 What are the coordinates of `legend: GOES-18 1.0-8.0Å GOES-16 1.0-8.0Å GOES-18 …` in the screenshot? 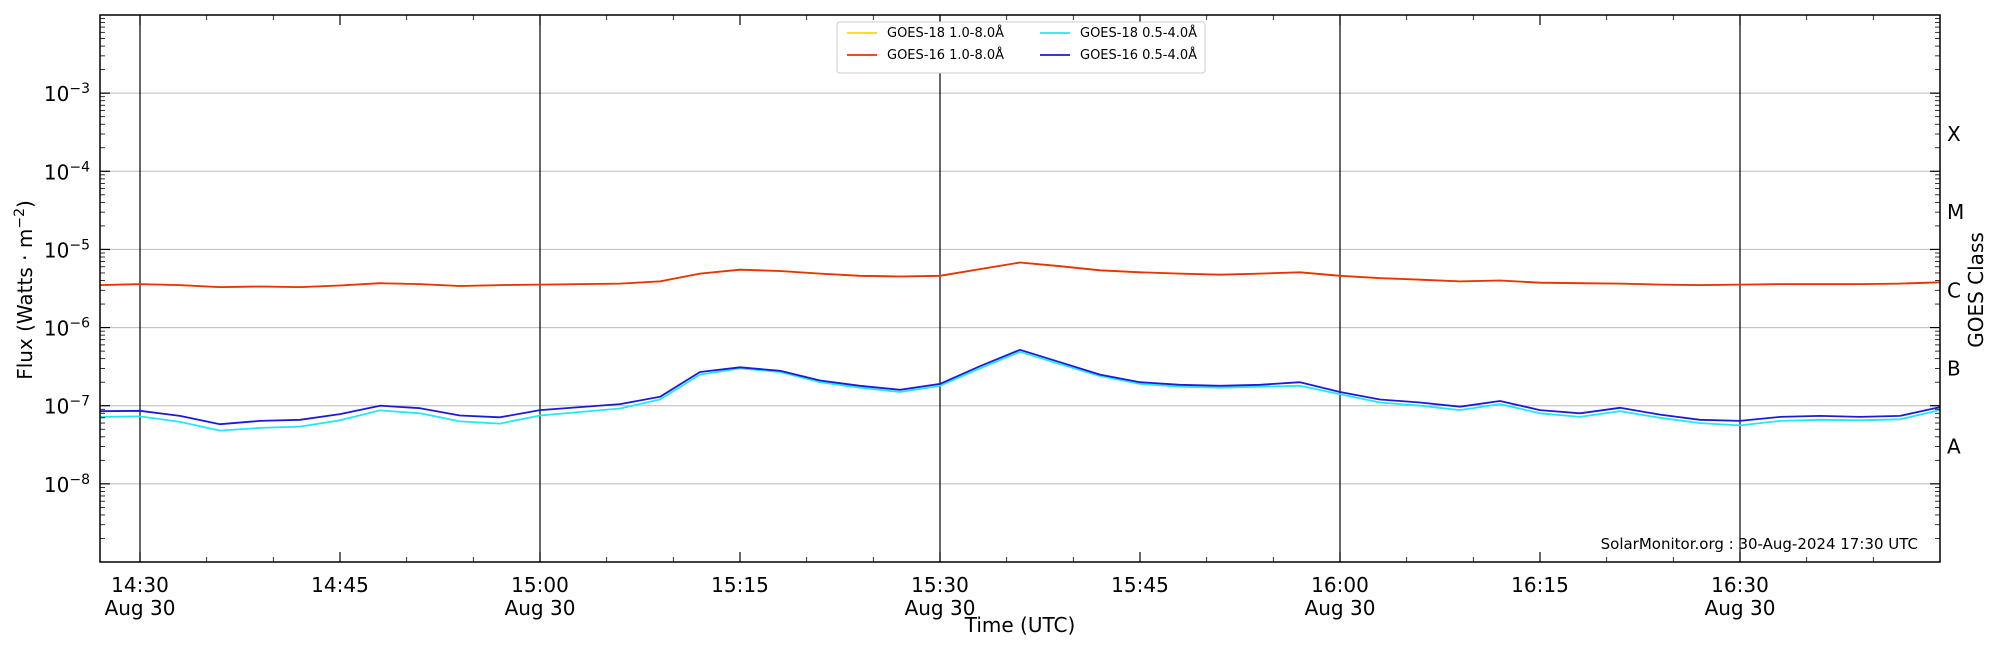 It's located at (1021, 47).